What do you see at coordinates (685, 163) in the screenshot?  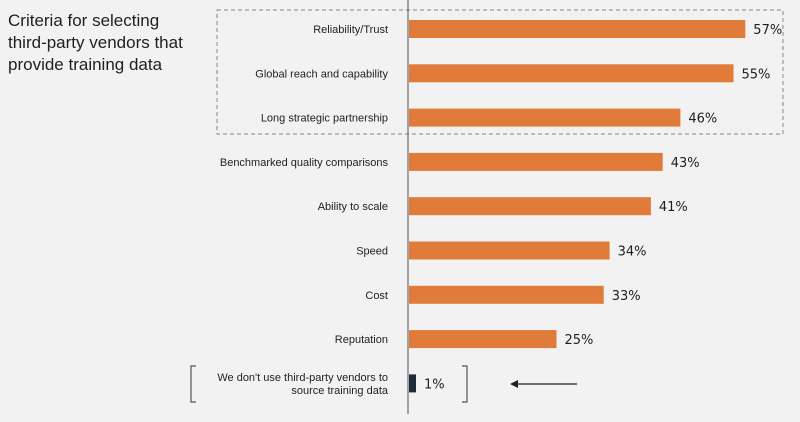 I see `value-label: 43%` at bounding box center [685, 163].